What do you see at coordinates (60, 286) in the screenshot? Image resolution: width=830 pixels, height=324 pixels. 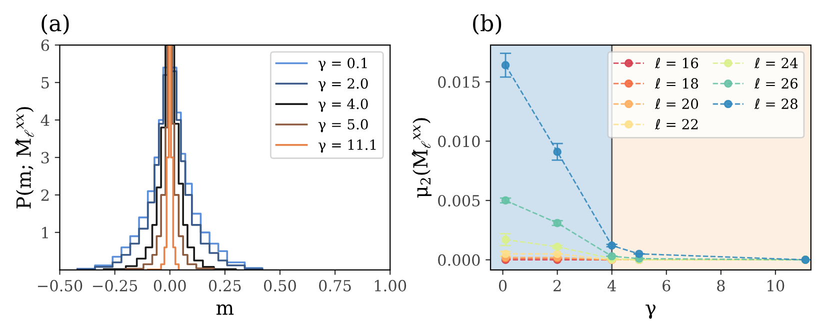 I see `x-tick-label: −0.50` at bounding box center [60, 286].